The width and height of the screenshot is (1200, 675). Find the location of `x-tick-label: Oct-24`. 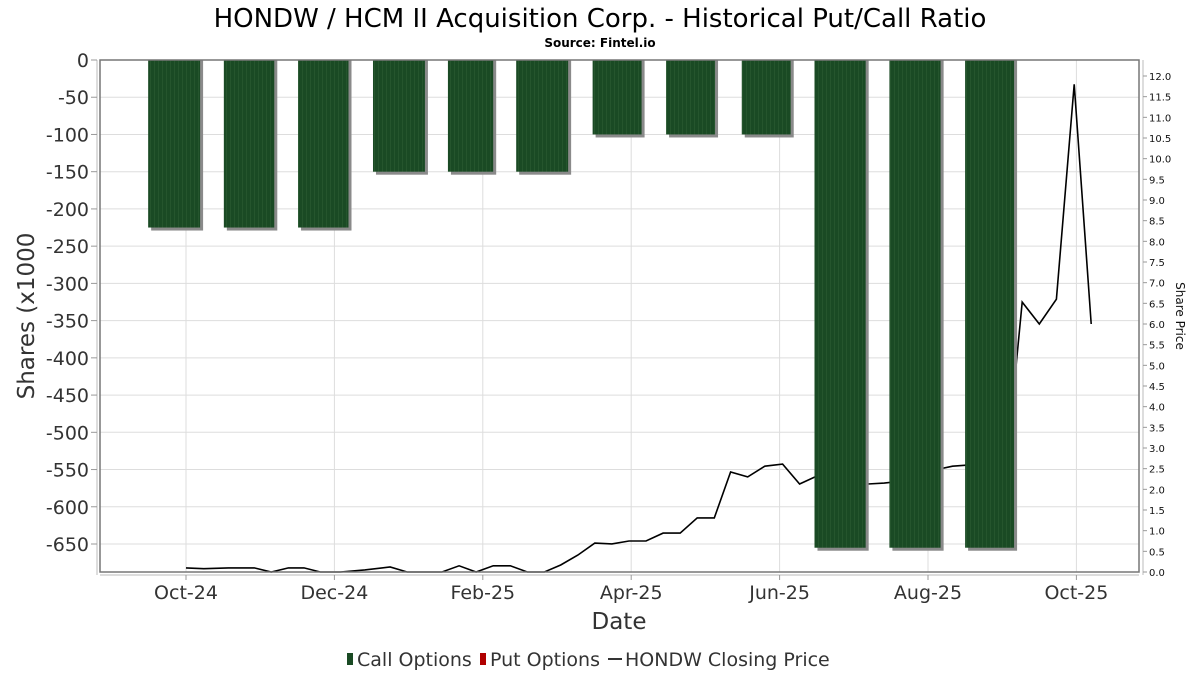

x-tick-label: Oct-24 is located at coordinates (186, 593).